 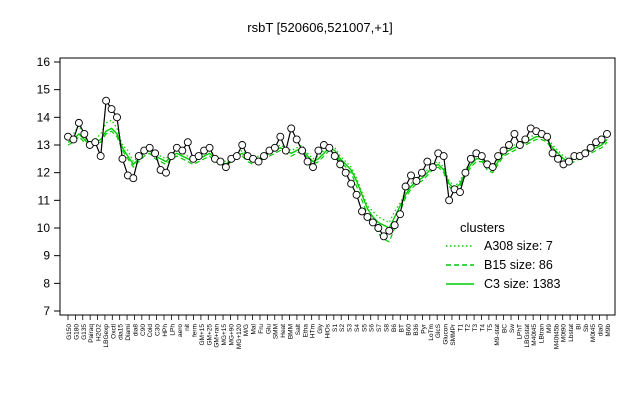 I want to click on x-tick-label: M9b, so click(x=608, y=330).